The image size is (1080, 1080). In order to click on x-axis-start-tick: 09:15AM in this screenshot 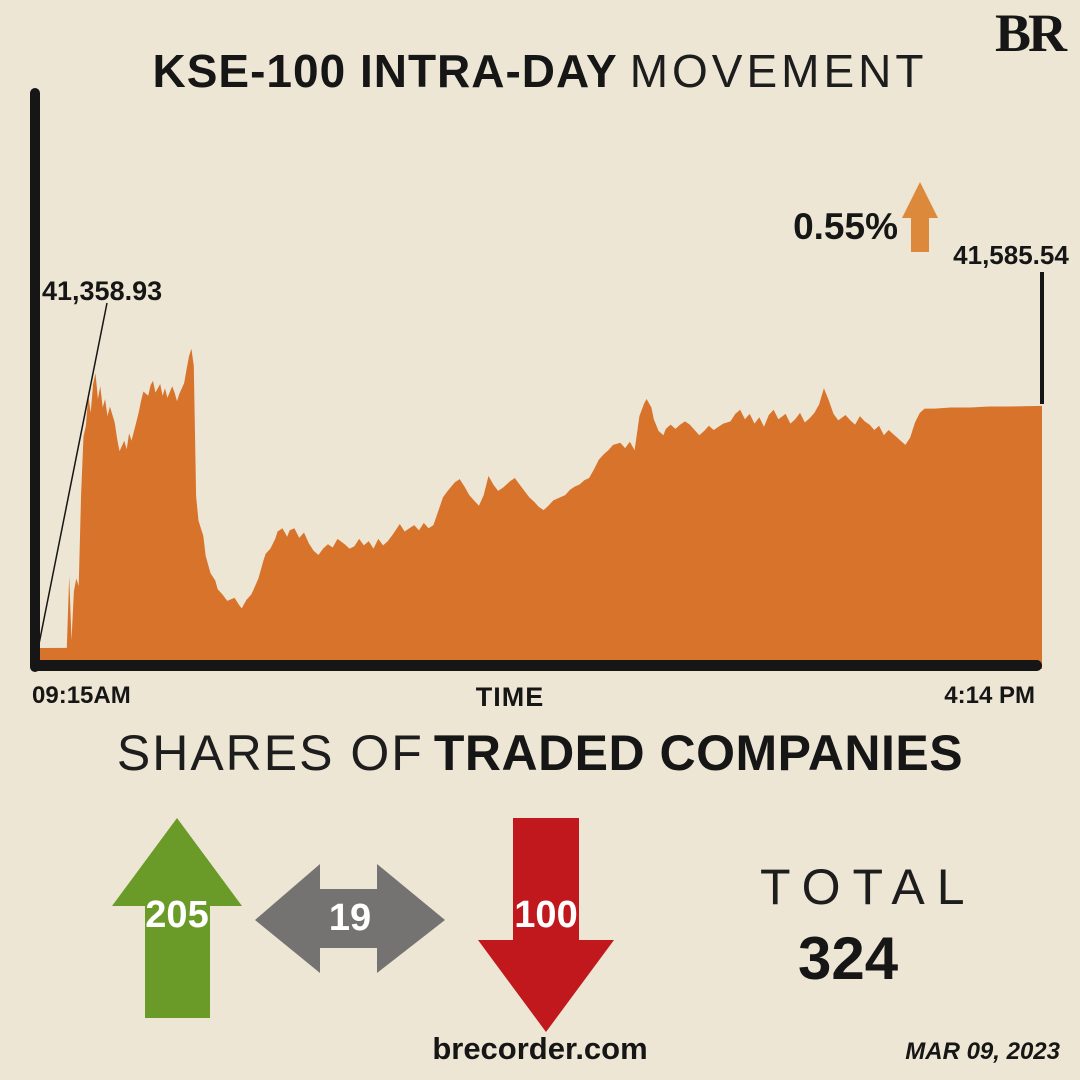, I will do `click(81, 695)`.